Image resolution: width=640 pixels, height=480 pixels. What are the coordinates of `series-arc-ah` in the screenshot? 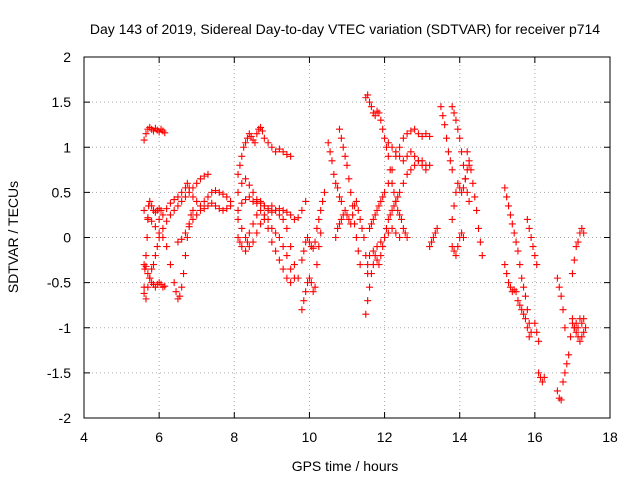 It's located at (562, 382).